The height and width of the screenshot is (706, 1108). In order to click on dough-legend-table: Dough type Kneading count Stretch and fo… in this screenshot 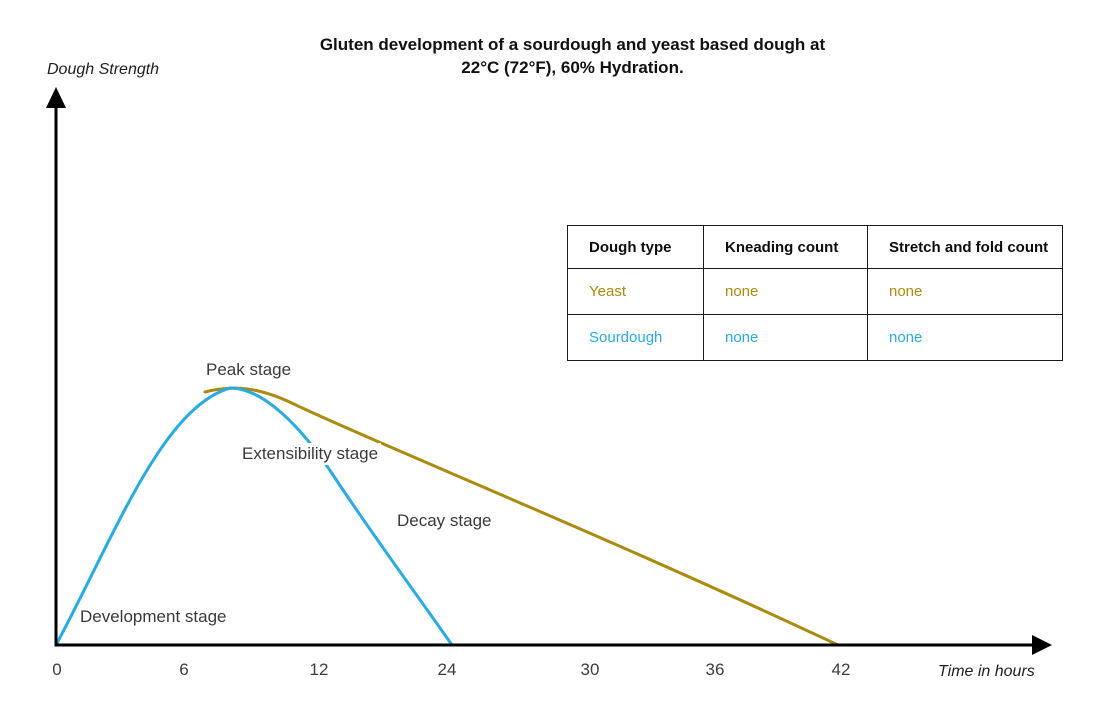, I will do `click(815, 293)`.